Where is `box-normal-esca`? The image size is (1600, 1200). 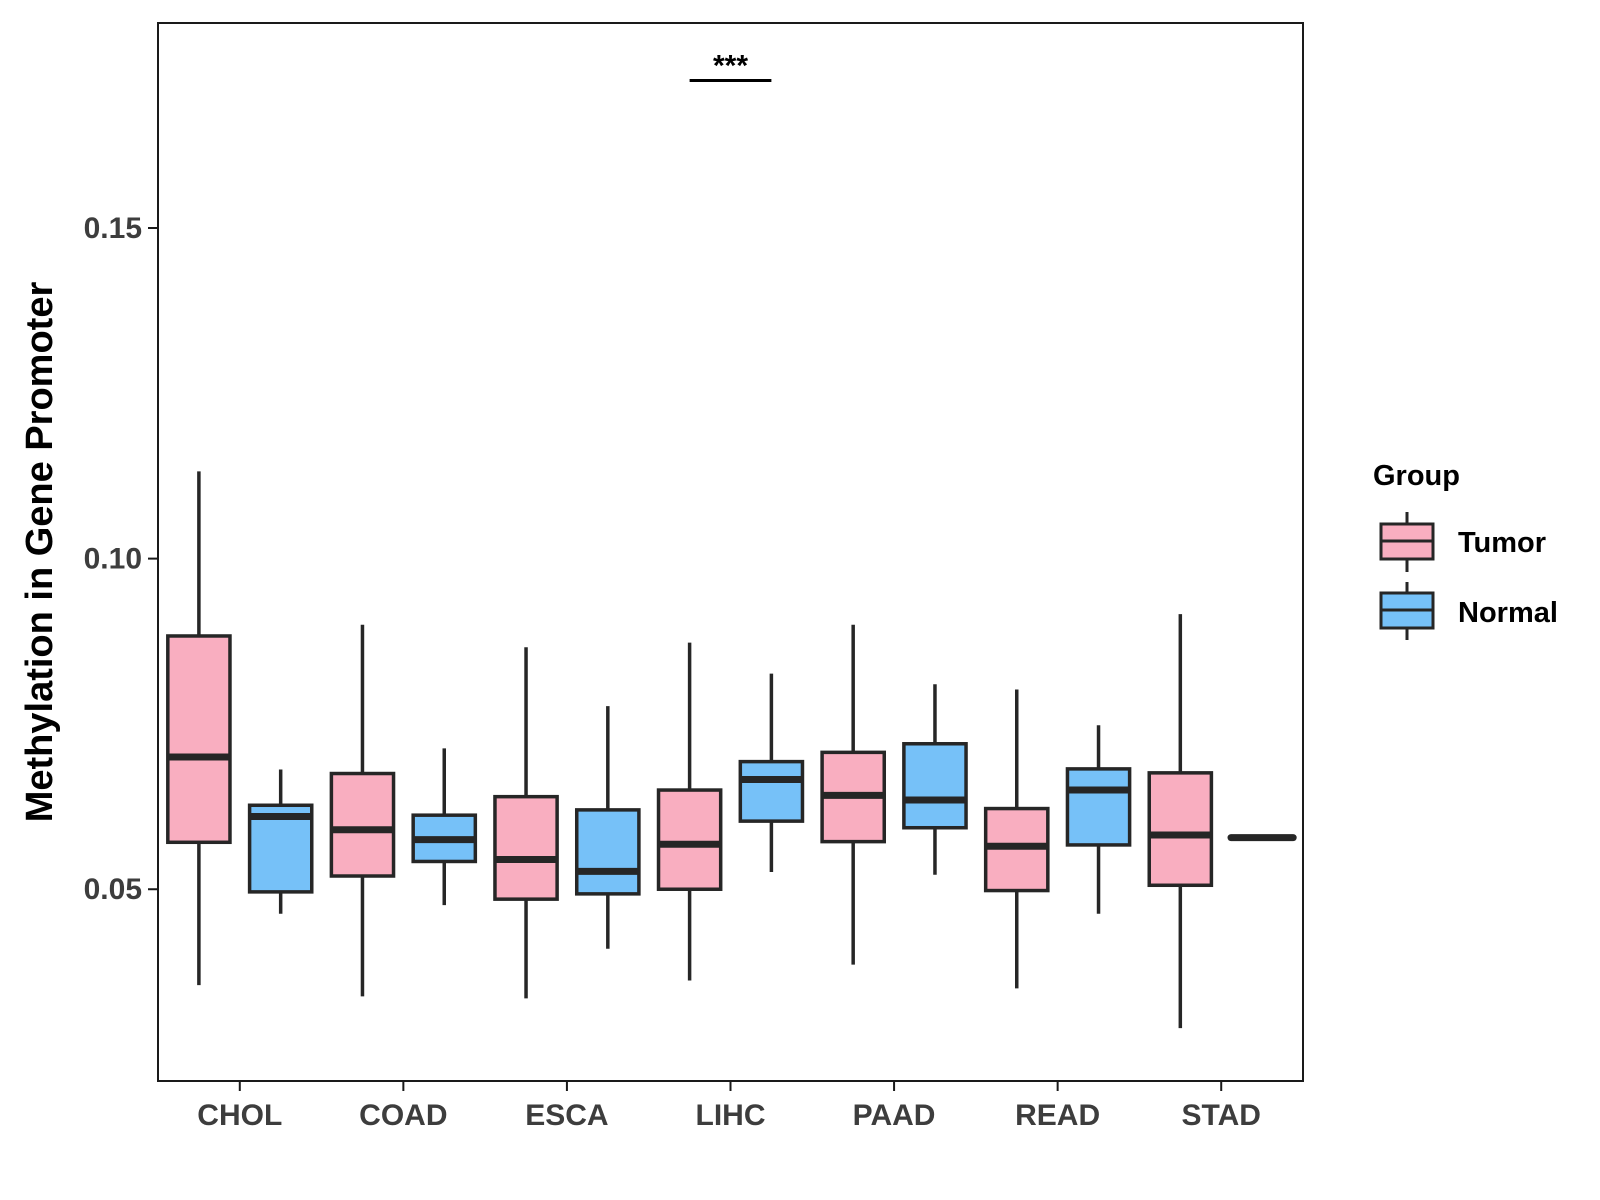
box-normal-esca is located at coordinates (607, 827).